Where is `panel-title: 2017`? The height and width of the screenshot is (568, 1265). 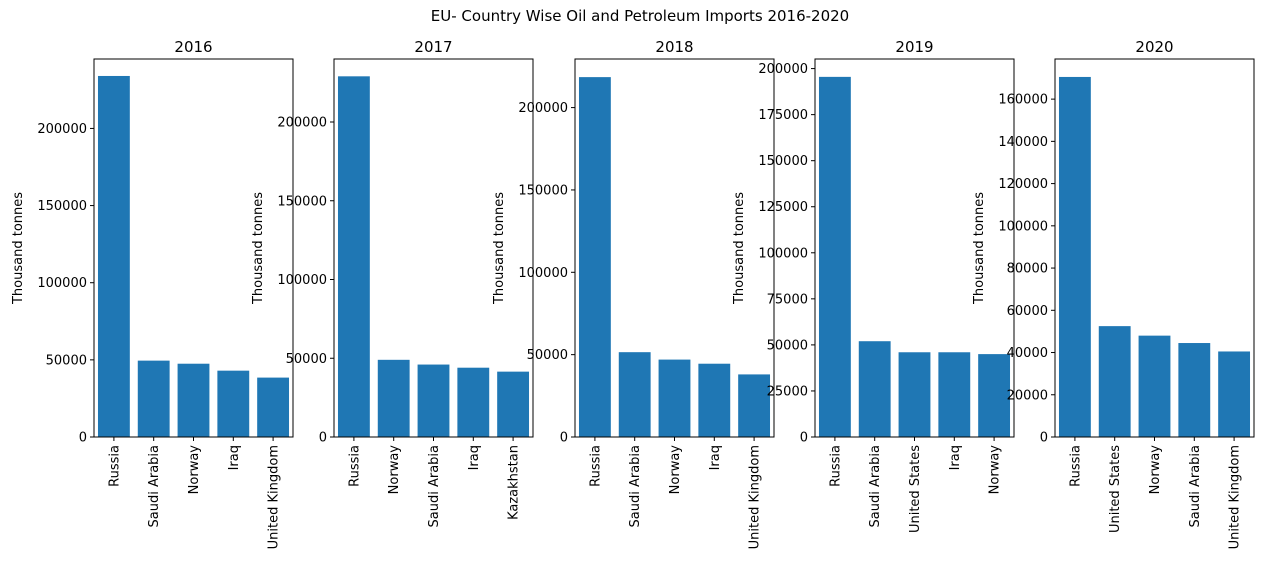
panel-title: 2017 is located at coordinates (433, 47).